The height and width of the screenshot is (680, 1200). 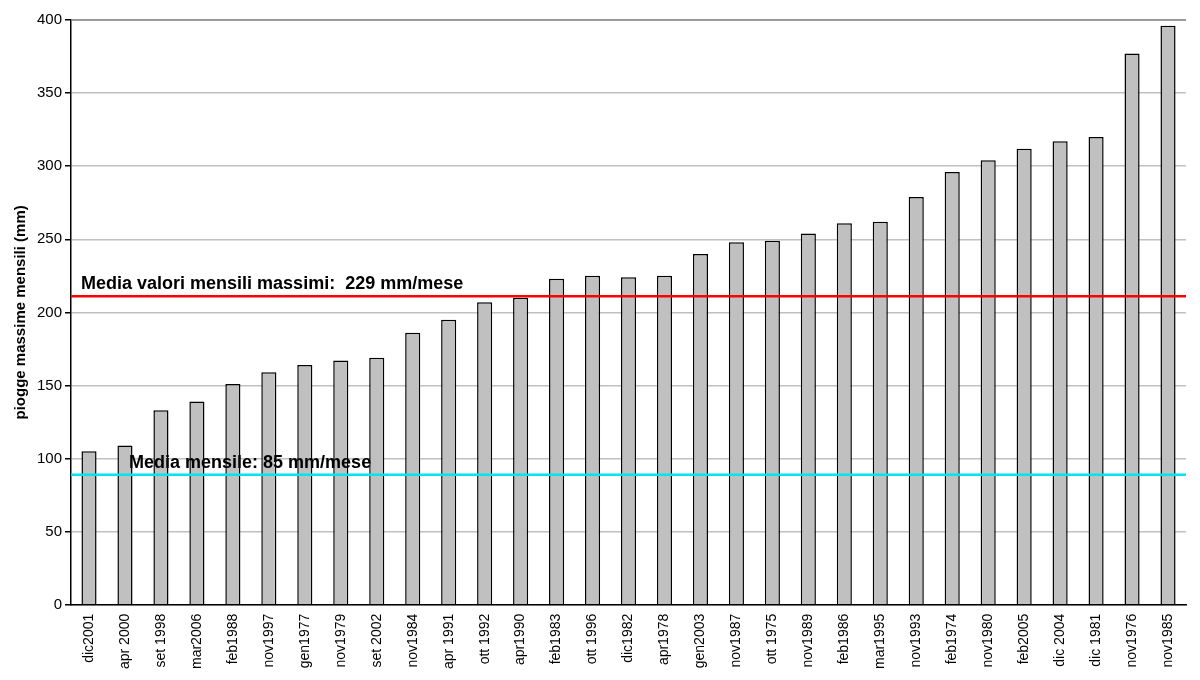 What do you see at coordinates (303, 641) in the screenshot?
I see `x-tick-label: gen1977` at bounding box center [303, 641].